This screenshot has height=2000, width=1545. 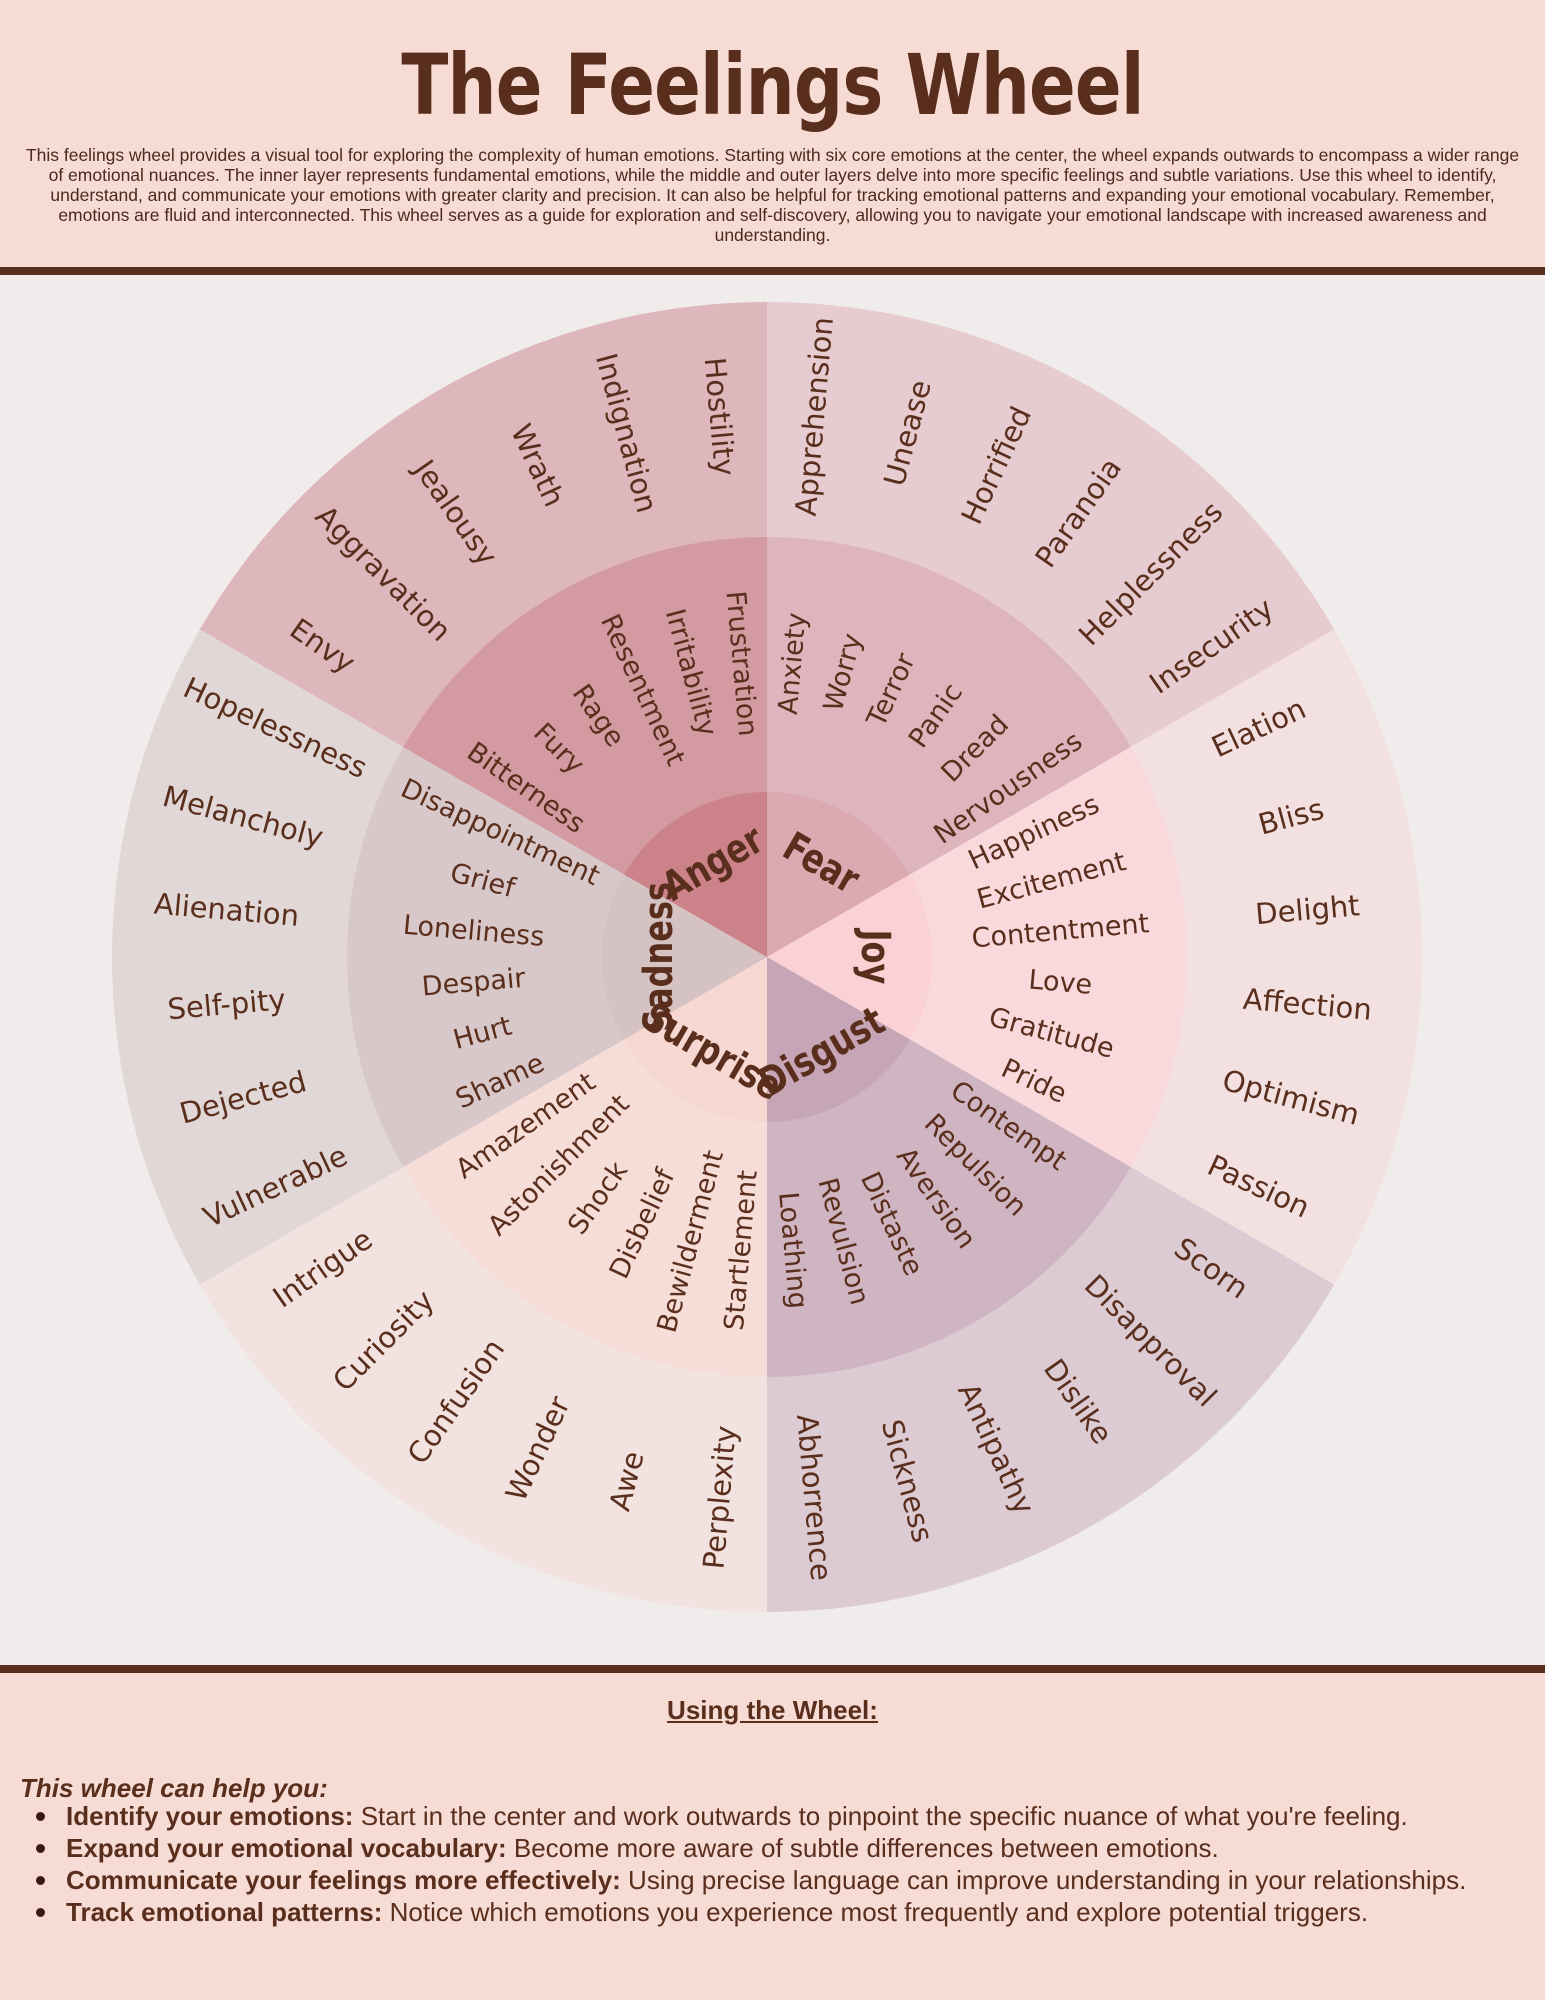 I want to click on fear-core-segment, so click(x=838, y=874).